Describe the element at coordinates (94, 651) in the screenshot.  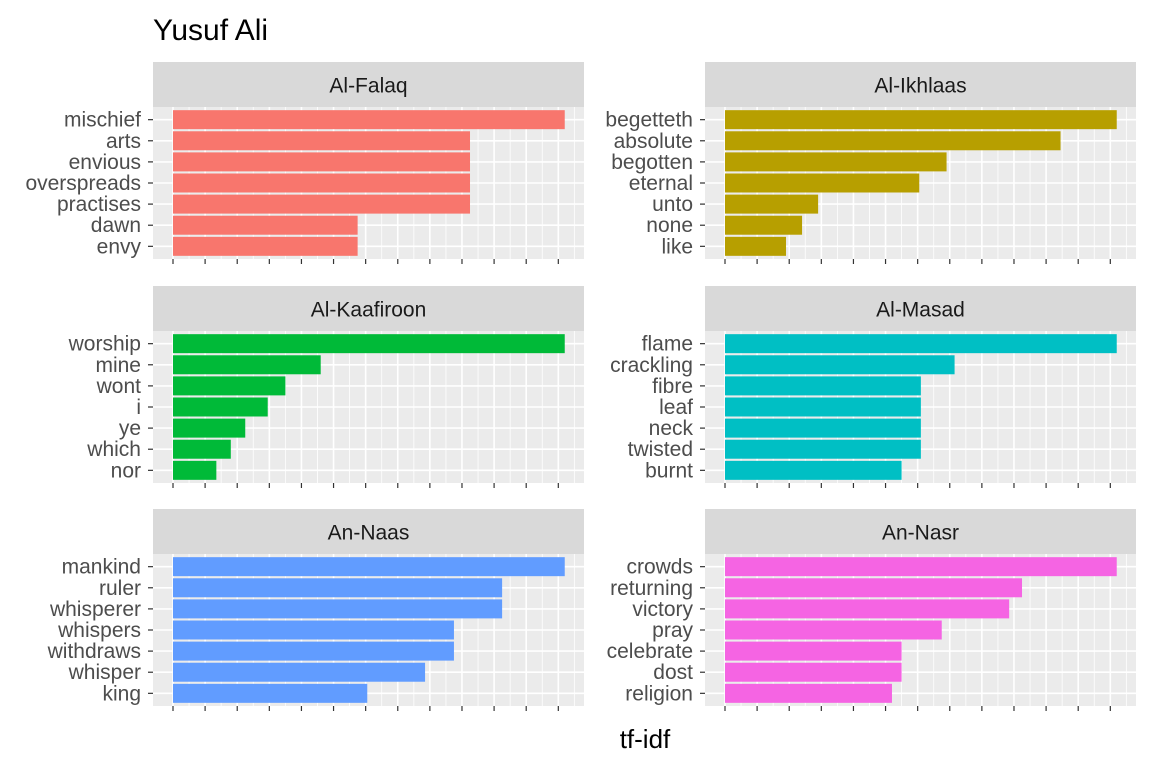
I see `y-tick-label: withdraws` at that location.